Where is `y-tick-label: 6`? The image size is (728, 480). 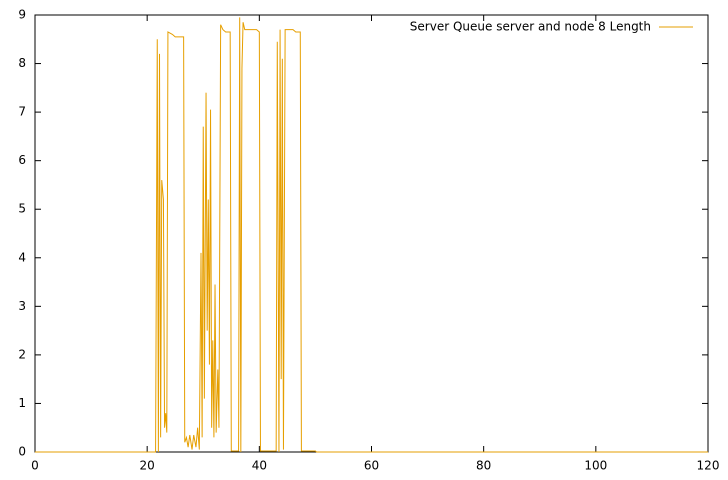
y-tick-label: 6 is located at coordinates (22, 160).